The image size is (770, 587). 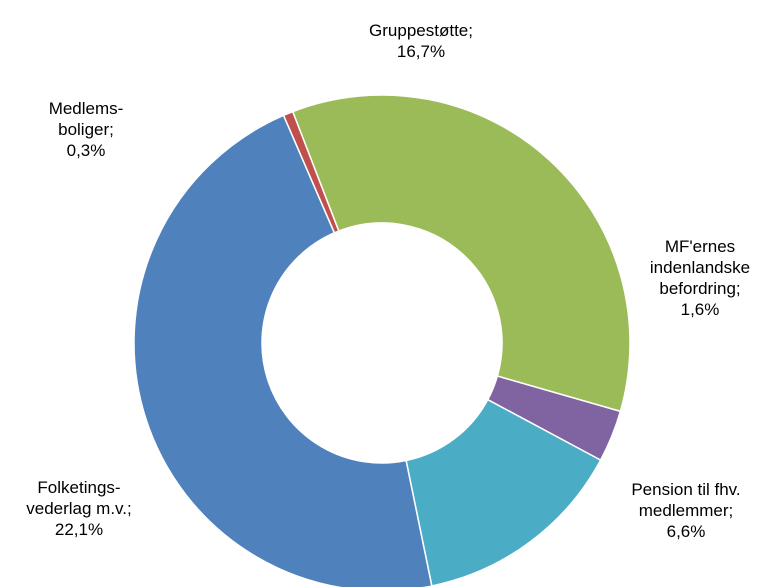 I want to click on label-gruppestotte: Gruppestøtte; 16,7%, so click(x=421, y=41).